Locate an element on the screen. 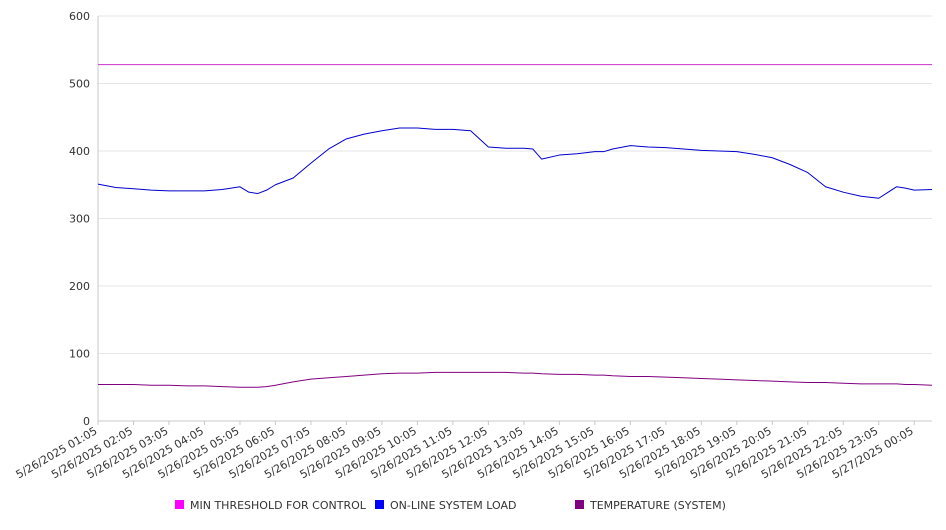 The height and width of the screenshot is (530, 946). legend-label: MIN THRESHOLD FOR CONTROL is located at coordinates (278, 505).